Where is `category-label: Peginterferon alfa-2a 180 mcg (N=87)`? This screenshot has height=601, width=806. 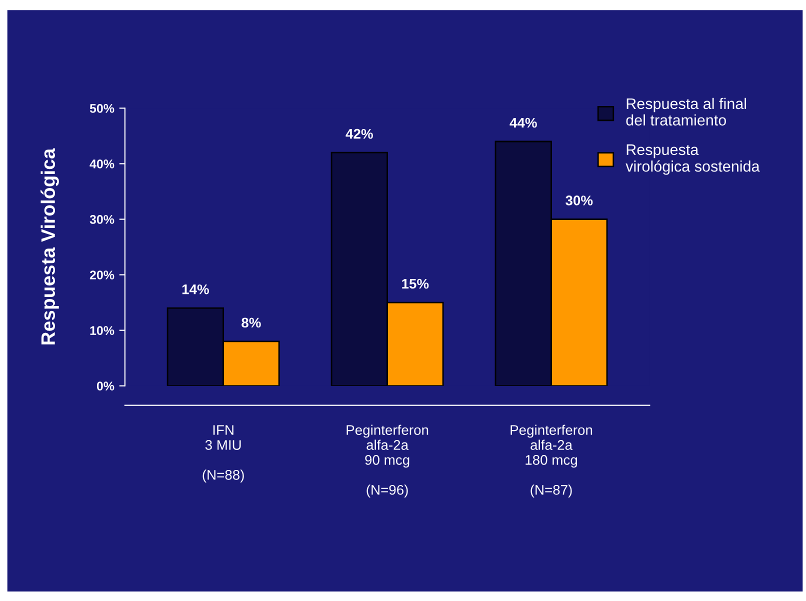 category-label: Peginterferon alfa-2a 180 mcg (N=87) is located at coordinates (551, 461).